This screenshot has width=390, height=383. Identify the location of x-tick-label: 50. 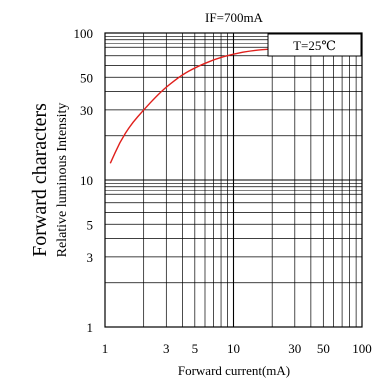
(323, 348).